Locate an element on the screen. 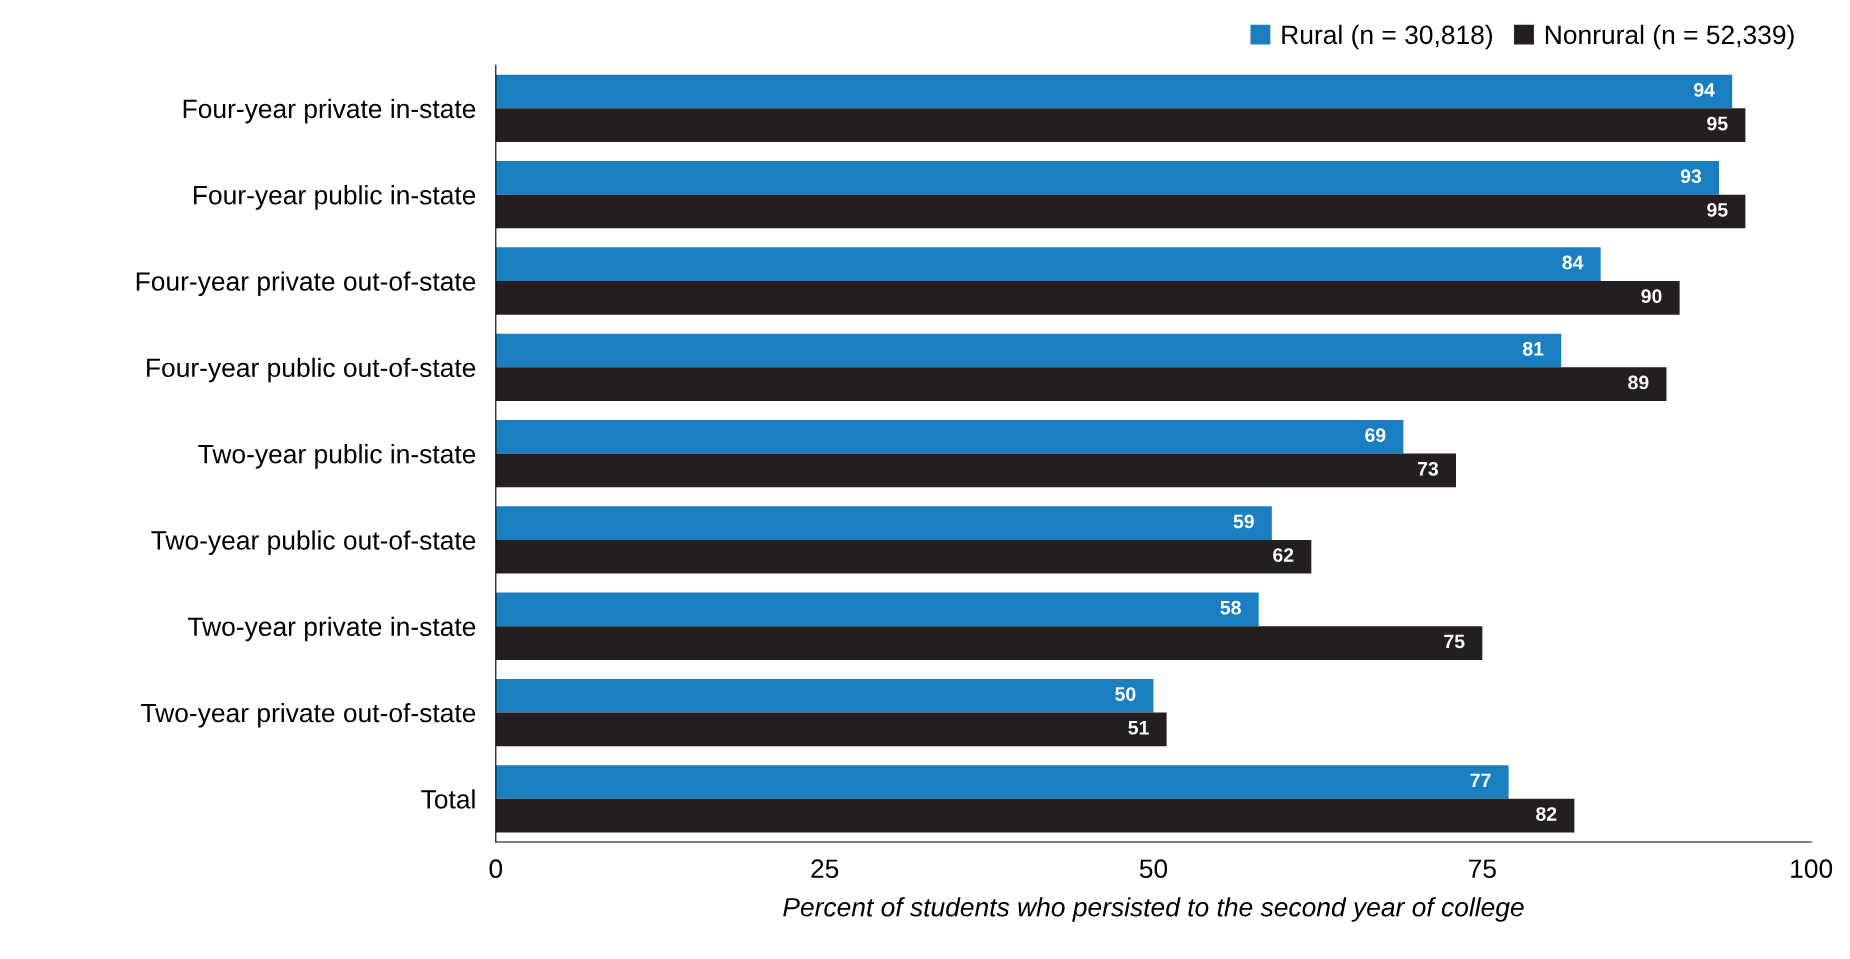  legend-label: Nonrural (n = 52,339) is located at coordinates (1669, 37).